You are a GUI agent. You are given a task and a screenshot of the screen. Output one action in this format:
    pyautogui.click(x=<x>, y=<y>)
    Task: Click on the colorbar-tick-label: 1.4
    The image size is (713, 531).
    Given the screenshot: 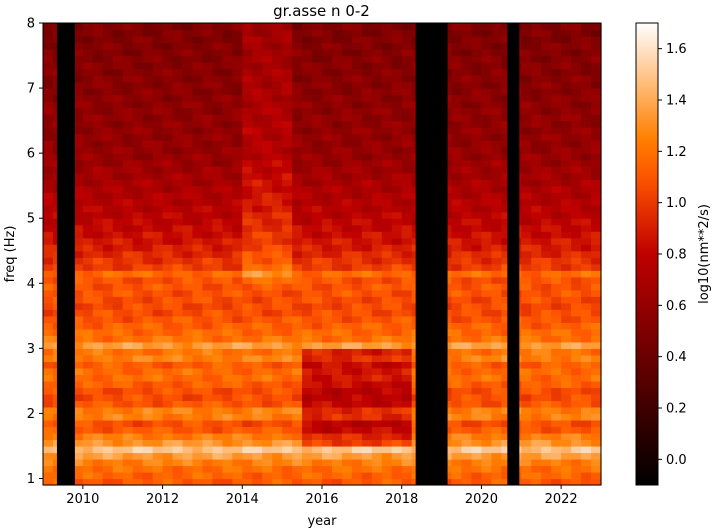 What is the action you would take?
    pyautogui.click(x=676, y=101)
    